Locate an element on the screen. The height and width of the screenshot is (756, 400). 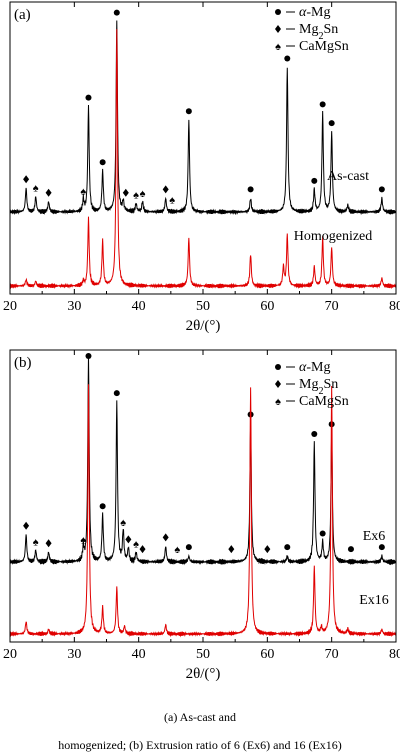
series-label-ex6: Ex6 is located at coordinates (374, 536).